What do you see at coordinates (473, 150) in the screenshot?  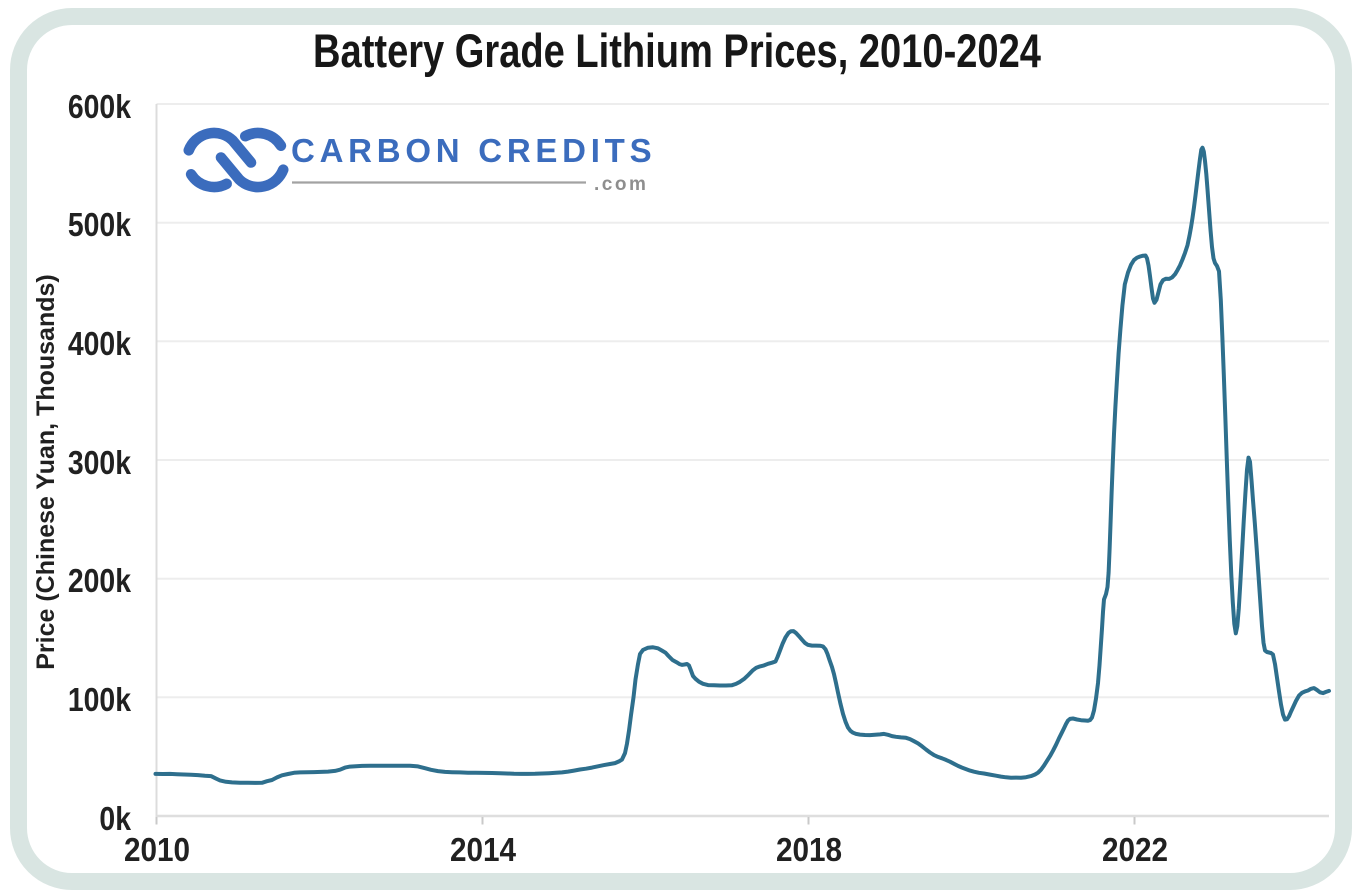 I see `svg-text: CARBON CREDITS` at bounding box center [473, 150].